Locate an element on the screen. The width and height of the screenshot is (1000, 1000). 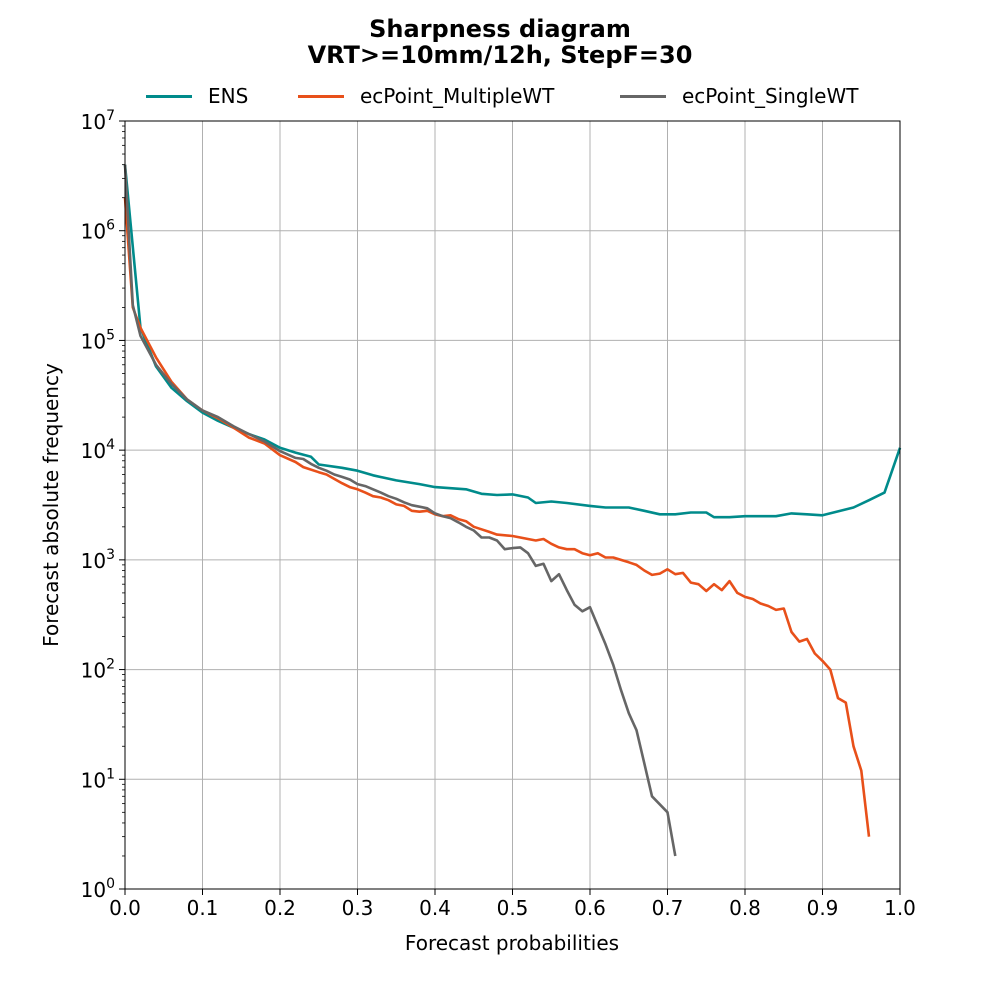
x-tick-label: 0.7 is located at coordinates (668, 908).